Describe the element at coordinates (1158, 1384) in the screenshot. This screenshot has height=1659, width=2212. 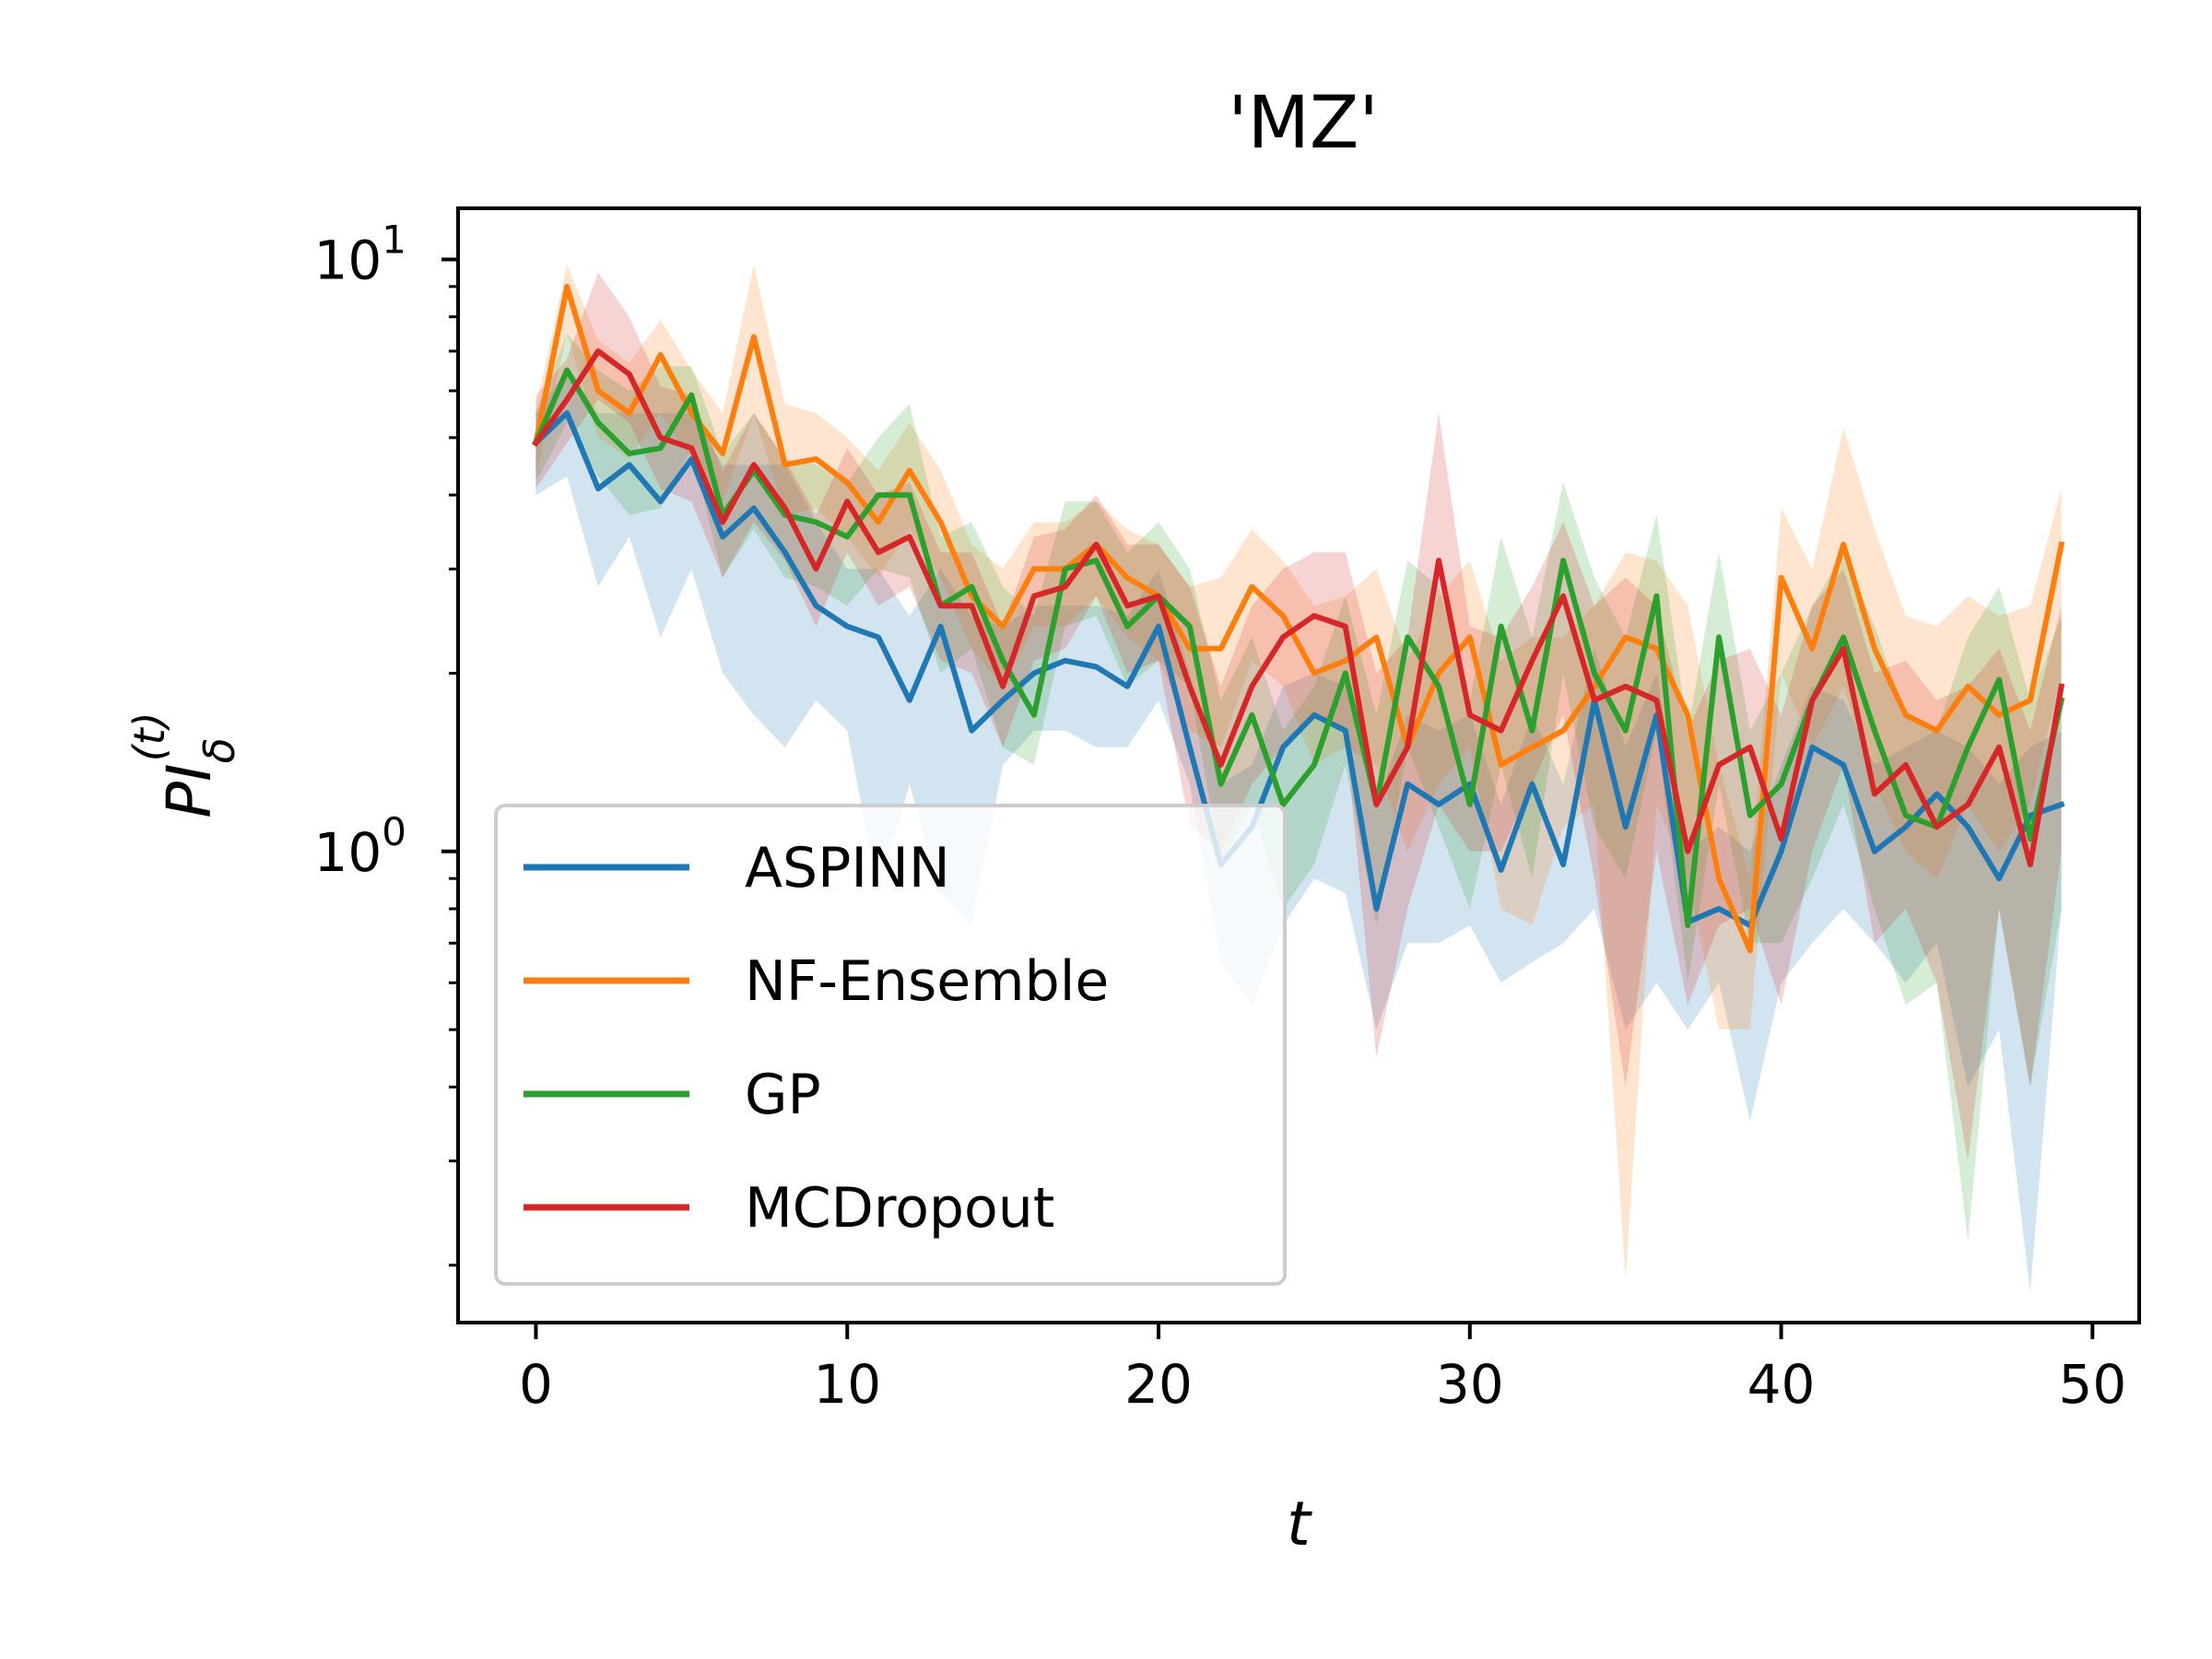
I see `x-tick-label: 20` at that location.